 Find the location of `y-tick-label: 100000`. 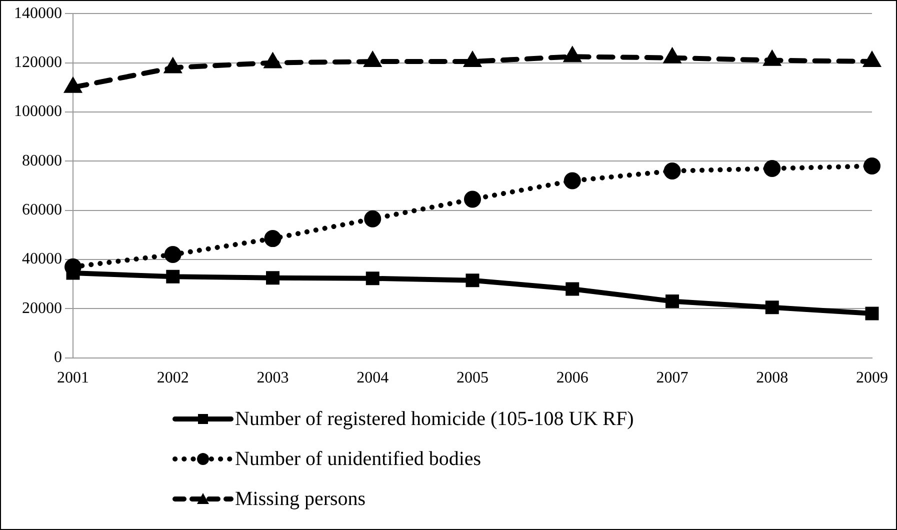

y-tick-label: 100000 is located at coordinates (38, 111).